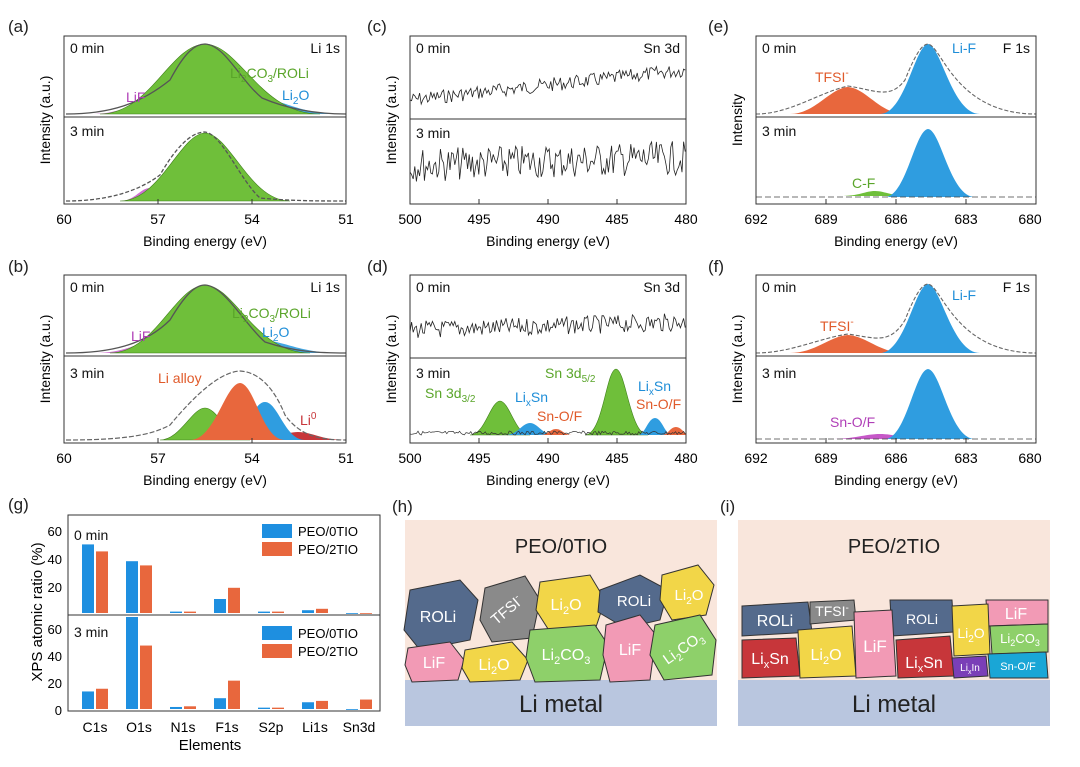  What do you see at coordinates (237, 411) in the screenshot?
I see `peak-li-alloy` at bounding box center [237, 411].